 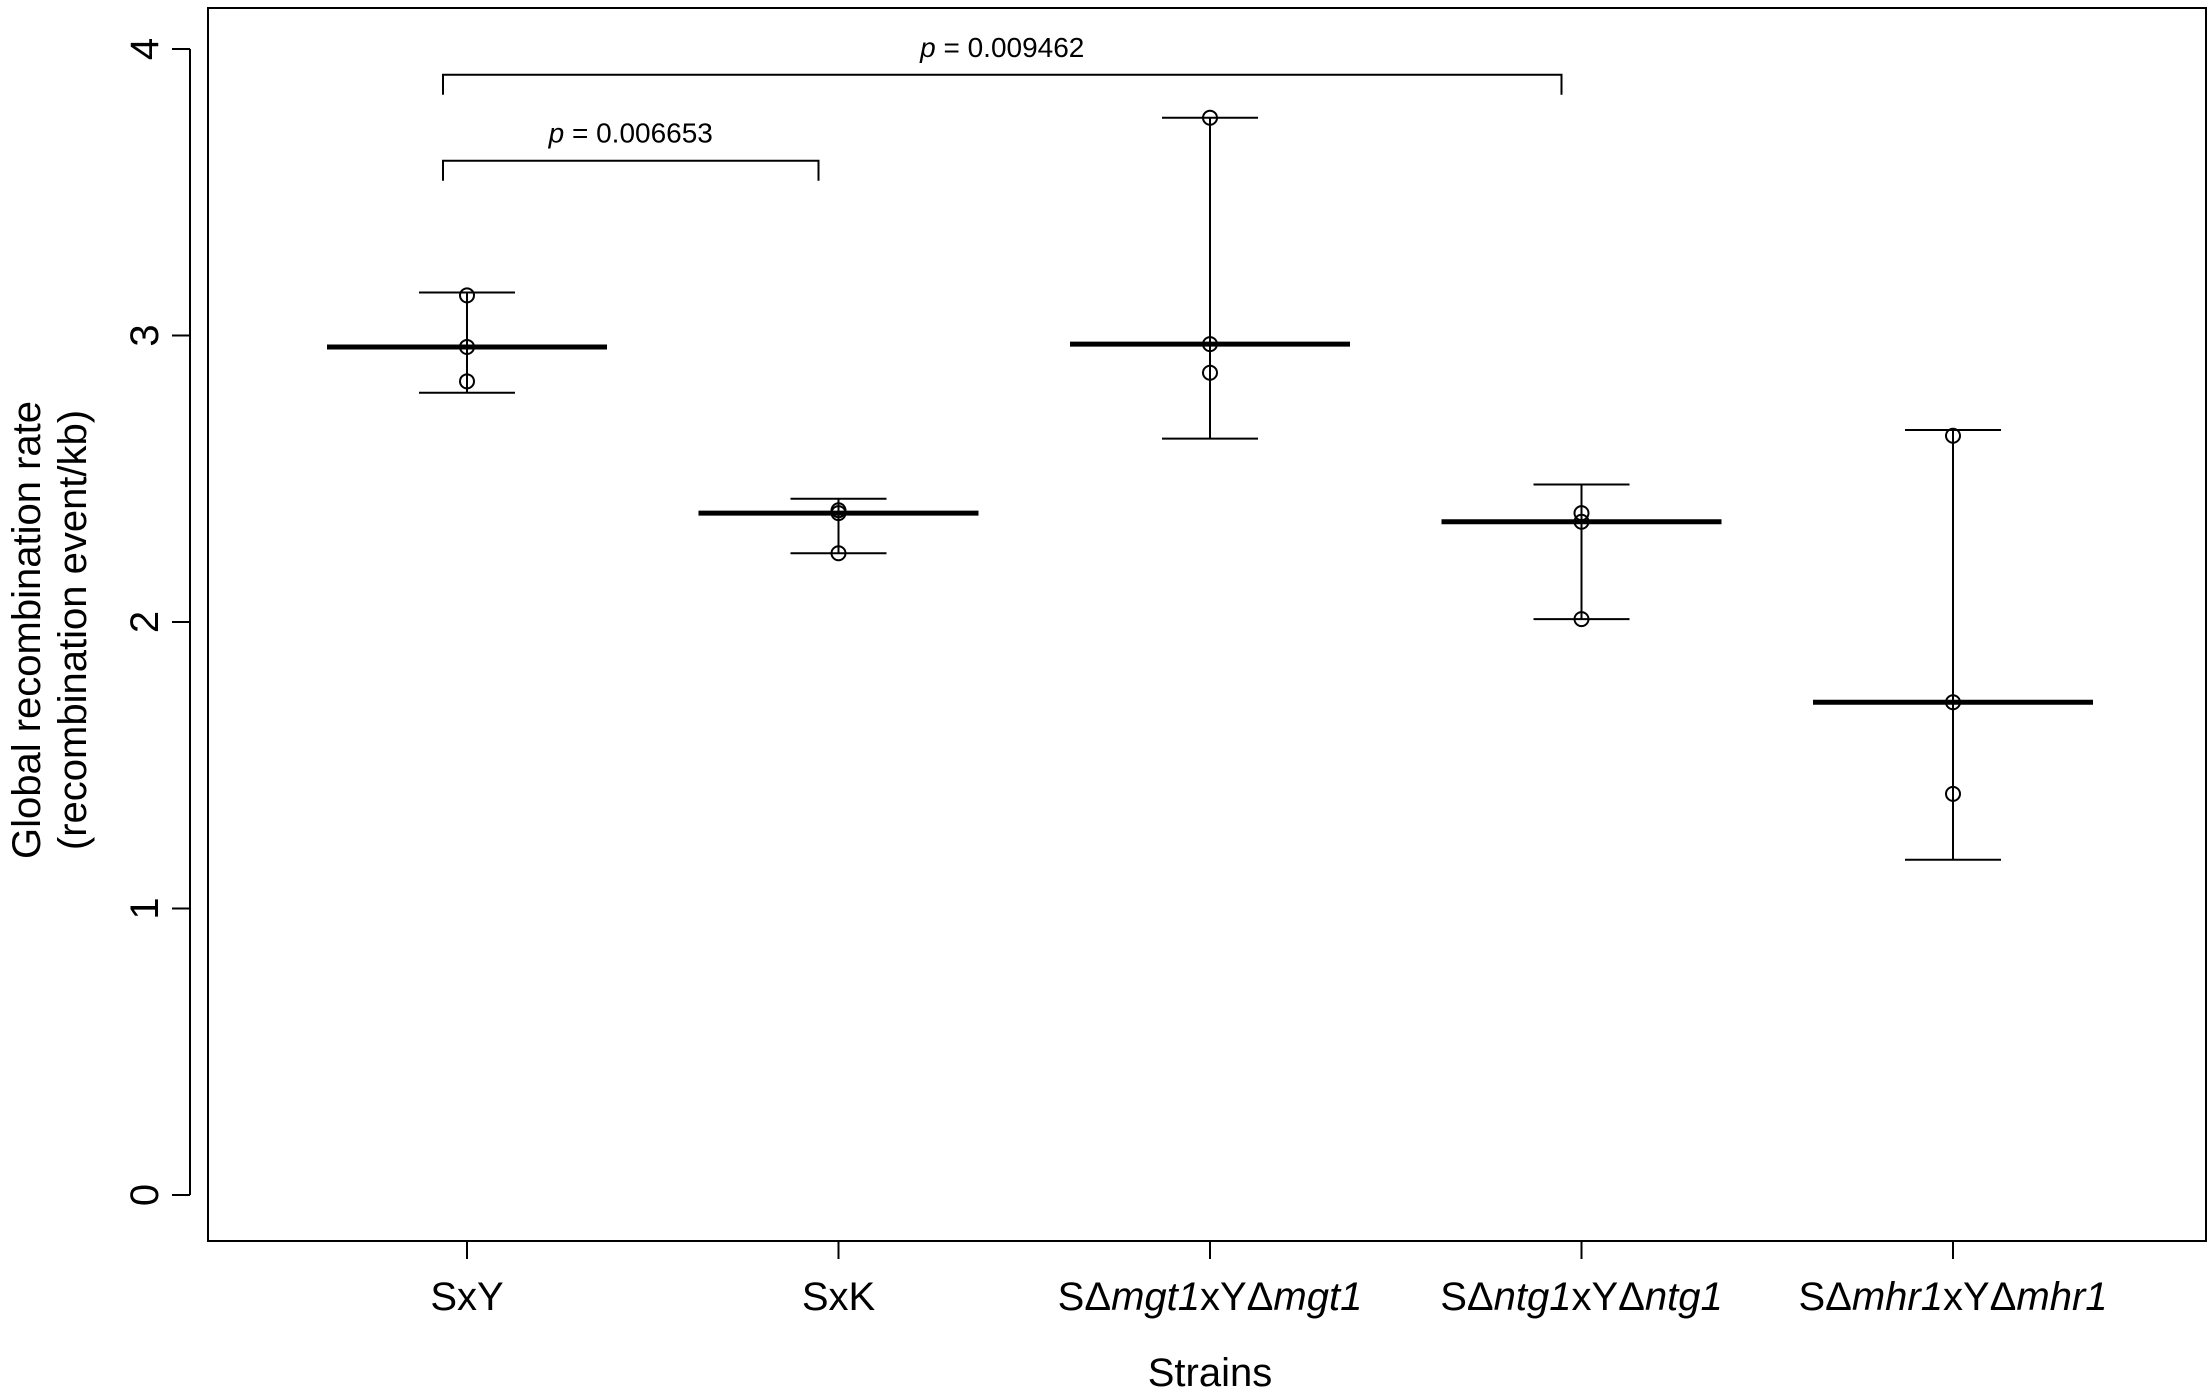 I want to click on x-tick-label: SΔntg1xYΔntg1, so click(x=1581, y=1297).